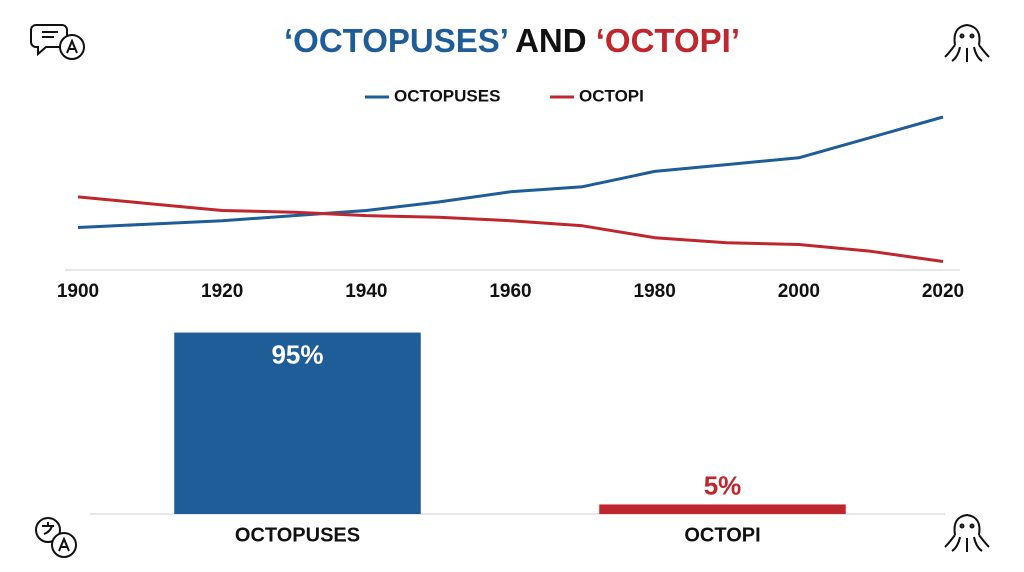 The image size is (1024, 572). What do you see at coordinates (510, 229) in the screenshot?
I see `line-series` at bounding box center [510, 229].